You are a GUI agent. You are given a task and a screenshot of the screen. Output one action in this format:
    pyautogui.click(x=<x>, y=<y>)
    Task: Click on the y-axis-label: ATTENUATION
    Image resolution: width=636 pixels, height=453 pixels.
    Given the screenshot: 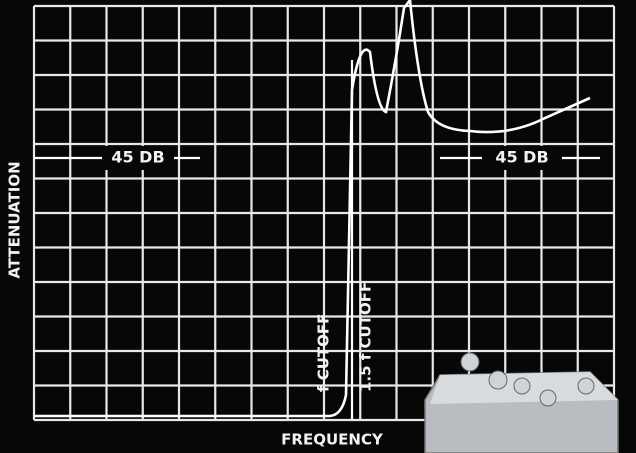 What is the action you would take?
    pyautogui.click(x=15, y=219)
    